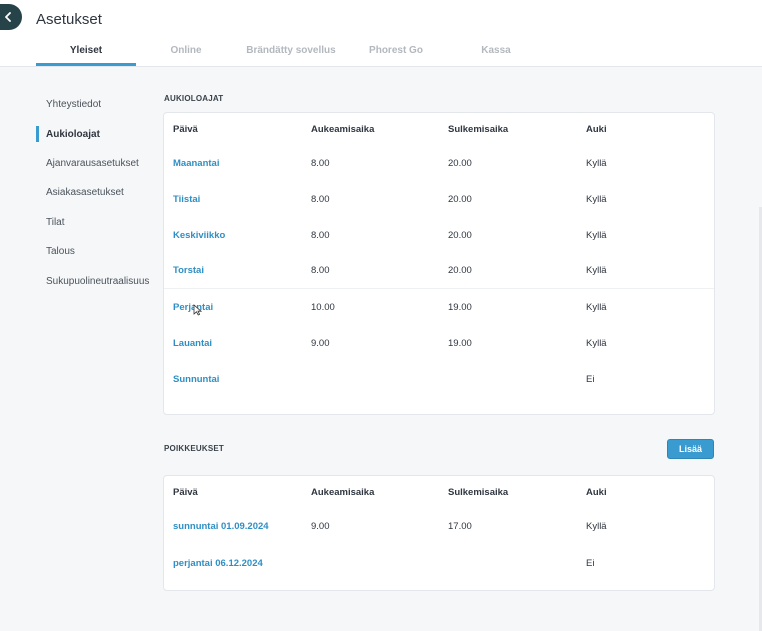  What do you see at coordinates (69, 19) in the screenshot?
I see `page-title: Asetukset` at bounding box center [69, 19].